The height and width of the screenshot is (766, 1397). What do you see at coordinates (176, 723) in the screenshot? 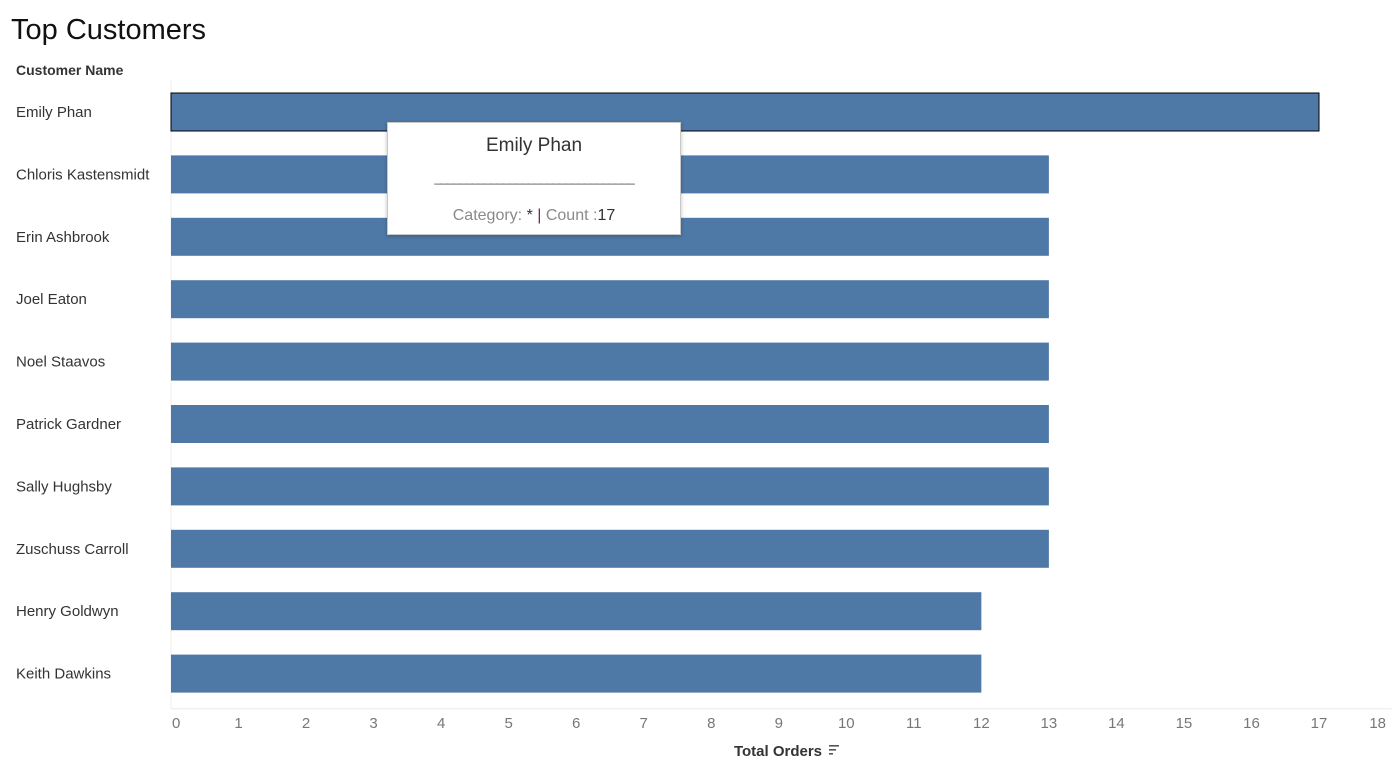
I see `x-tick-label: 0` at bounding box center [176, 723].